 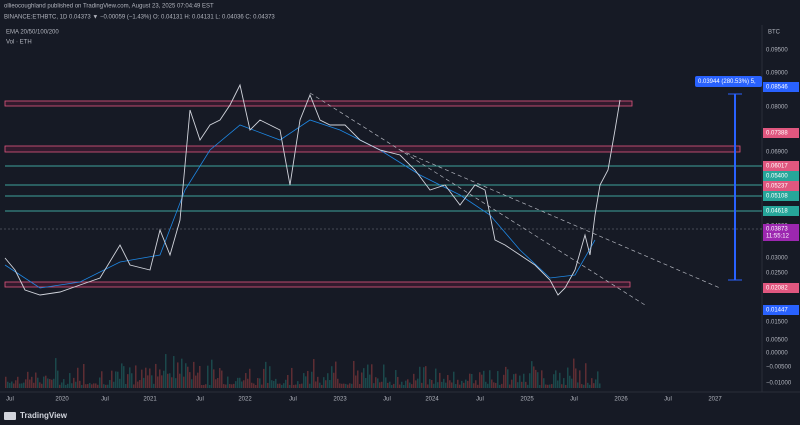 What do you see at coordinates (774, 33) in the screenshot?
I see `currency: BTC` at bounding box center [774, 33].